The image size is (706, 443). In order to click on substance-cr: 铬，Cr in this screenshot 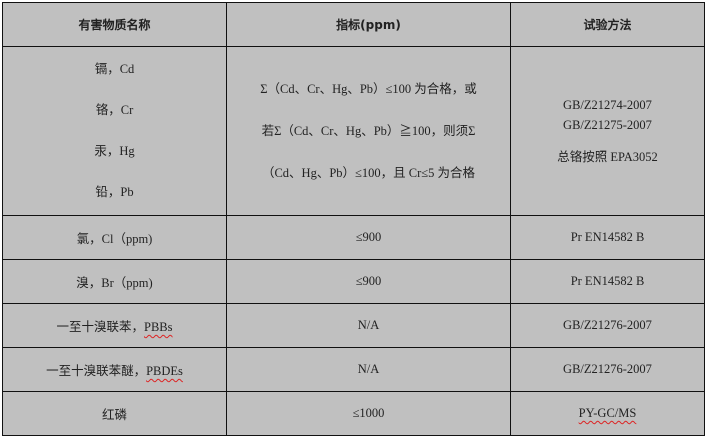, I will do `click(114, 110)`.